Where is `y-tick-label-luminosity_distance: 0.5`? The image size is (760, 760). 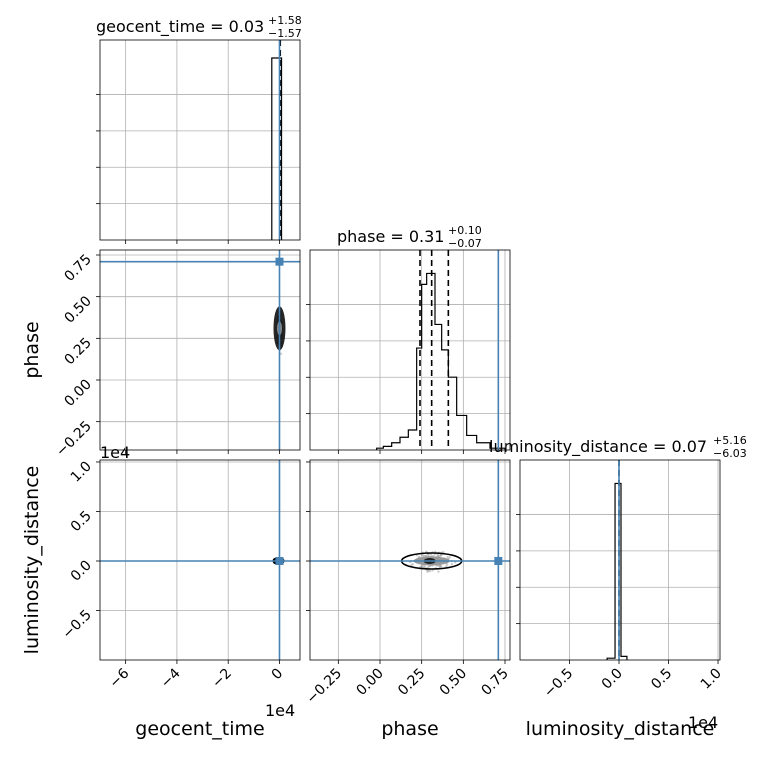
y-tick-label-luminosity_distance: 0.5 is located at coordinates (81, 521).